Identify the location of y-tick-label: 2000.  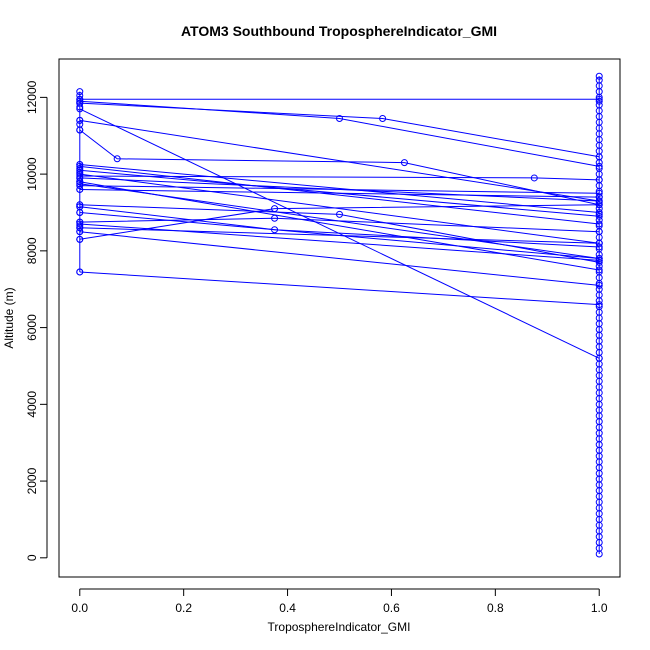
(32, 480).